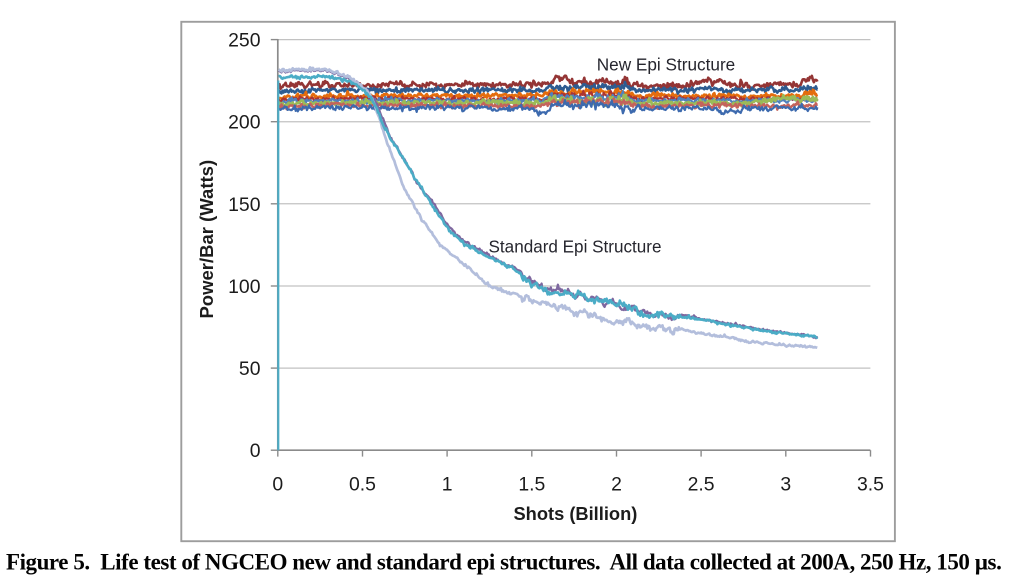  Describe the element at coordinates (575, 513) in the screenshot. I see `svg-text: Shots (Billion)` at that location.